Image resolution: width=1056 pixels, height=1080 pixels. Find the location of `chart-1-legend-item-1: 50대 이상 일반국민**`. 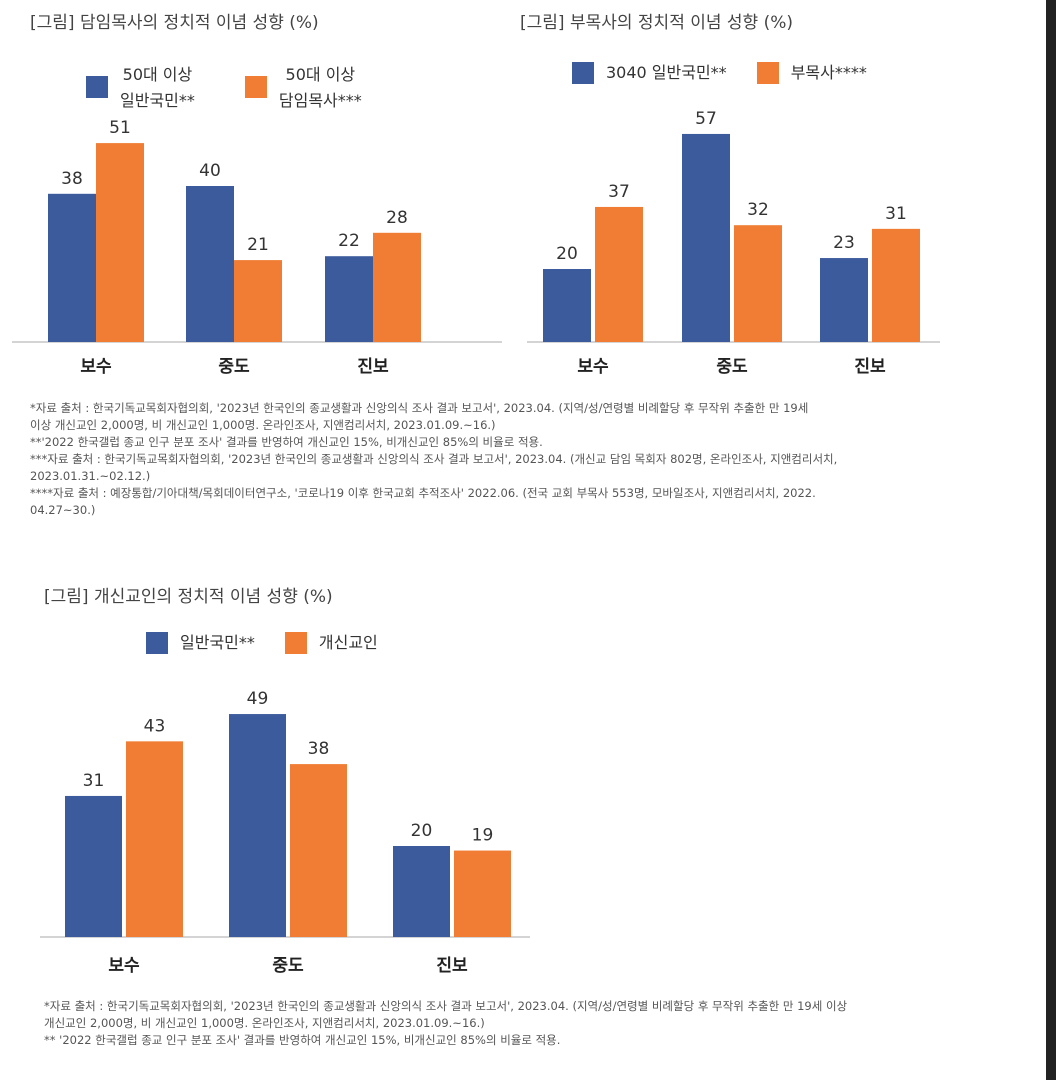

chart-1-legend-item-1: 50대 이상 일반국민** is located at coordinates (140, 88).